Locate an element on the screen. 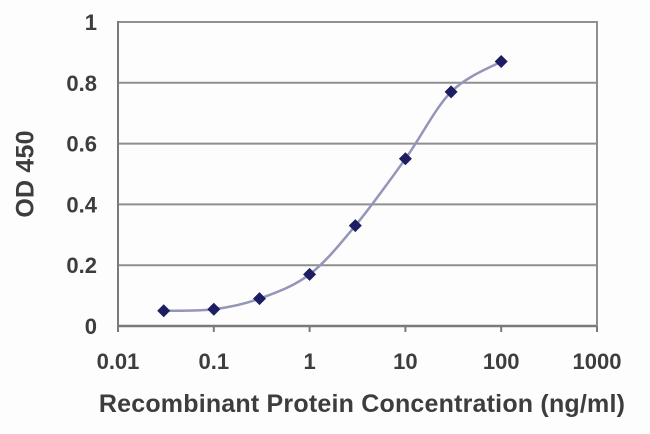  y-tick-label-0.4: 0.4 is located at coordinates (81, 204).